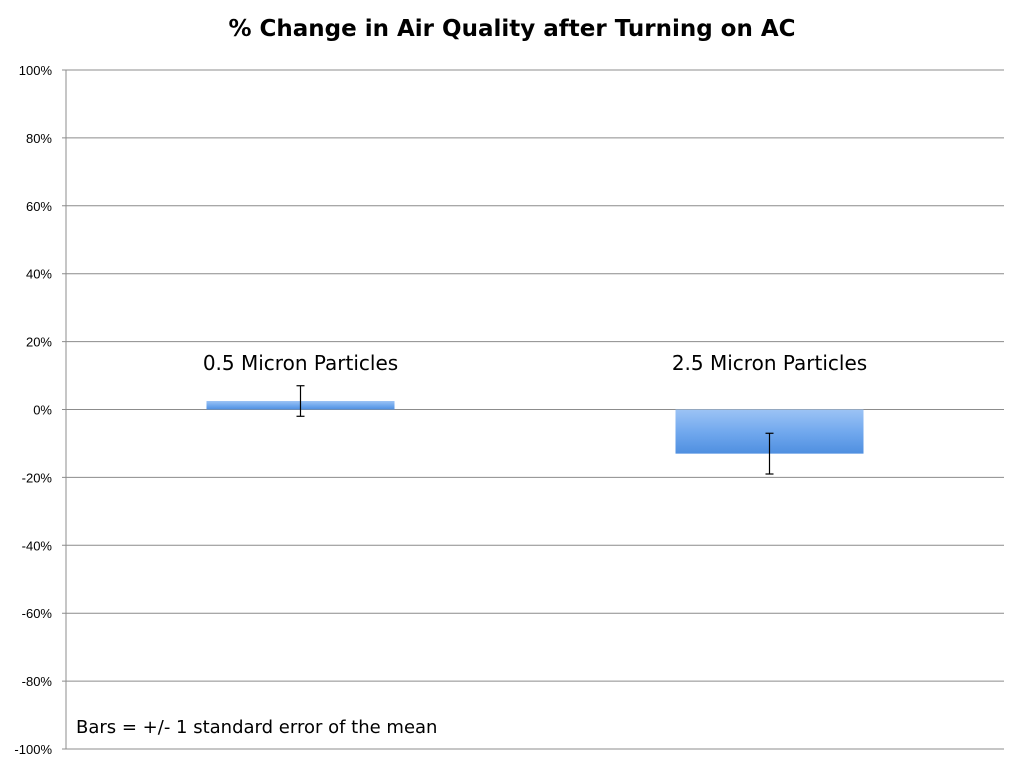  I want to click on y-tick-label: 80%, so click(39, 138).